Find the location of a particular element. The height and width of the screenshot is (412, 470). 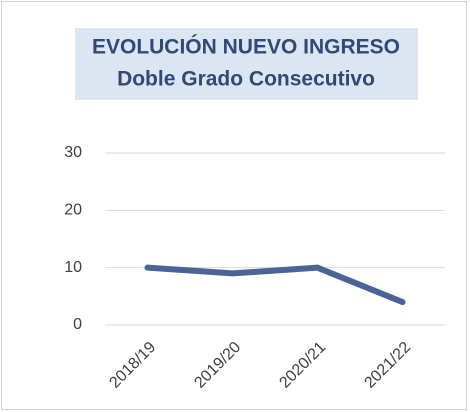

y-tick-label: 10 is located at coordinates (73, 267).